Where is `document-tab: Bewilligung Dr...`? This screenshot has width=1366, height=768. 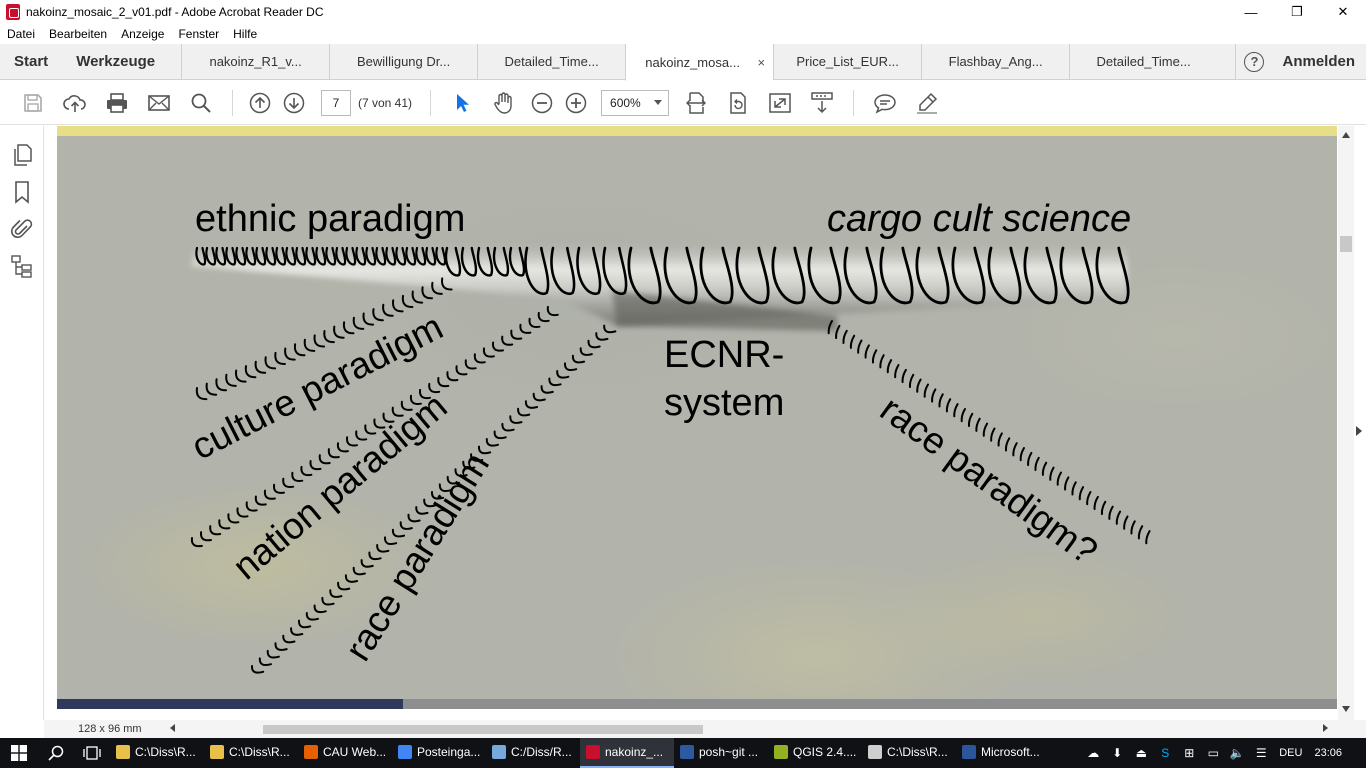
document-tab: Bewilligung Dr... is located at coordinates (403, 61).